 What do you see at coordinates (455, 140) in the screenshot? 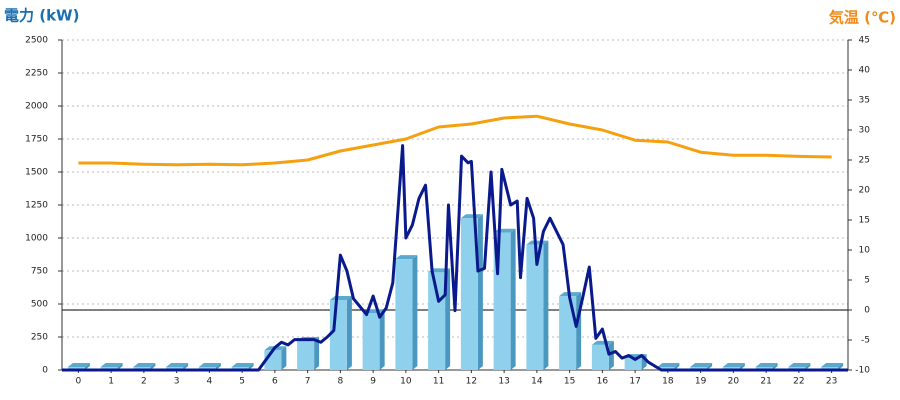
I see `line` at bounding box center [455, 140].